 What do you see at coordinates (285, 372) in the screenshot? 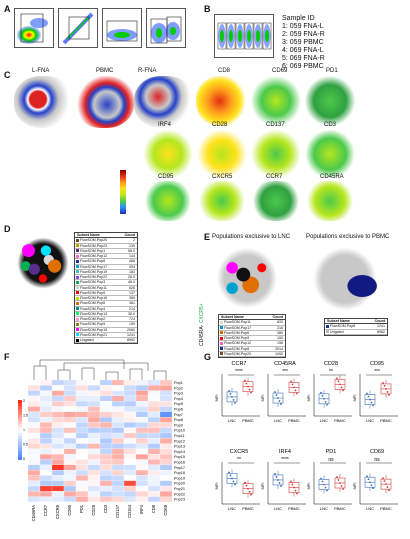
I see `significance-label: ***` at bounding box center [285, 372].